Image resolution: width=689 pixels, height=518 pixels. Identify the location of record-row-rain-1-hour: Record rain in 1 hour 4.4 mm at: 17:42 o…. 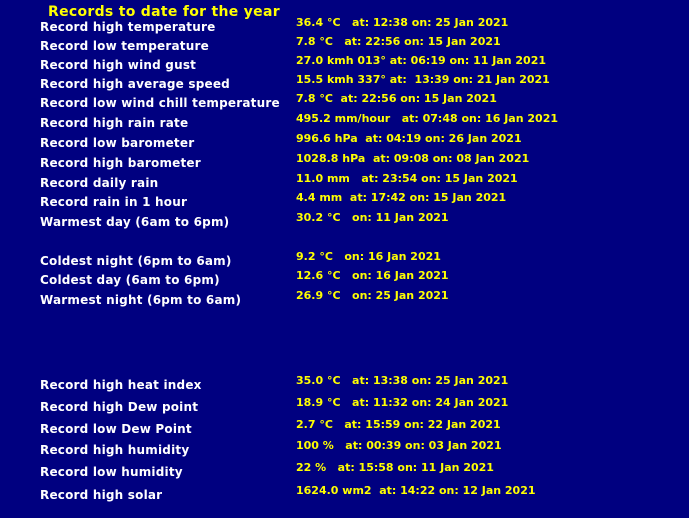
(344, 201).